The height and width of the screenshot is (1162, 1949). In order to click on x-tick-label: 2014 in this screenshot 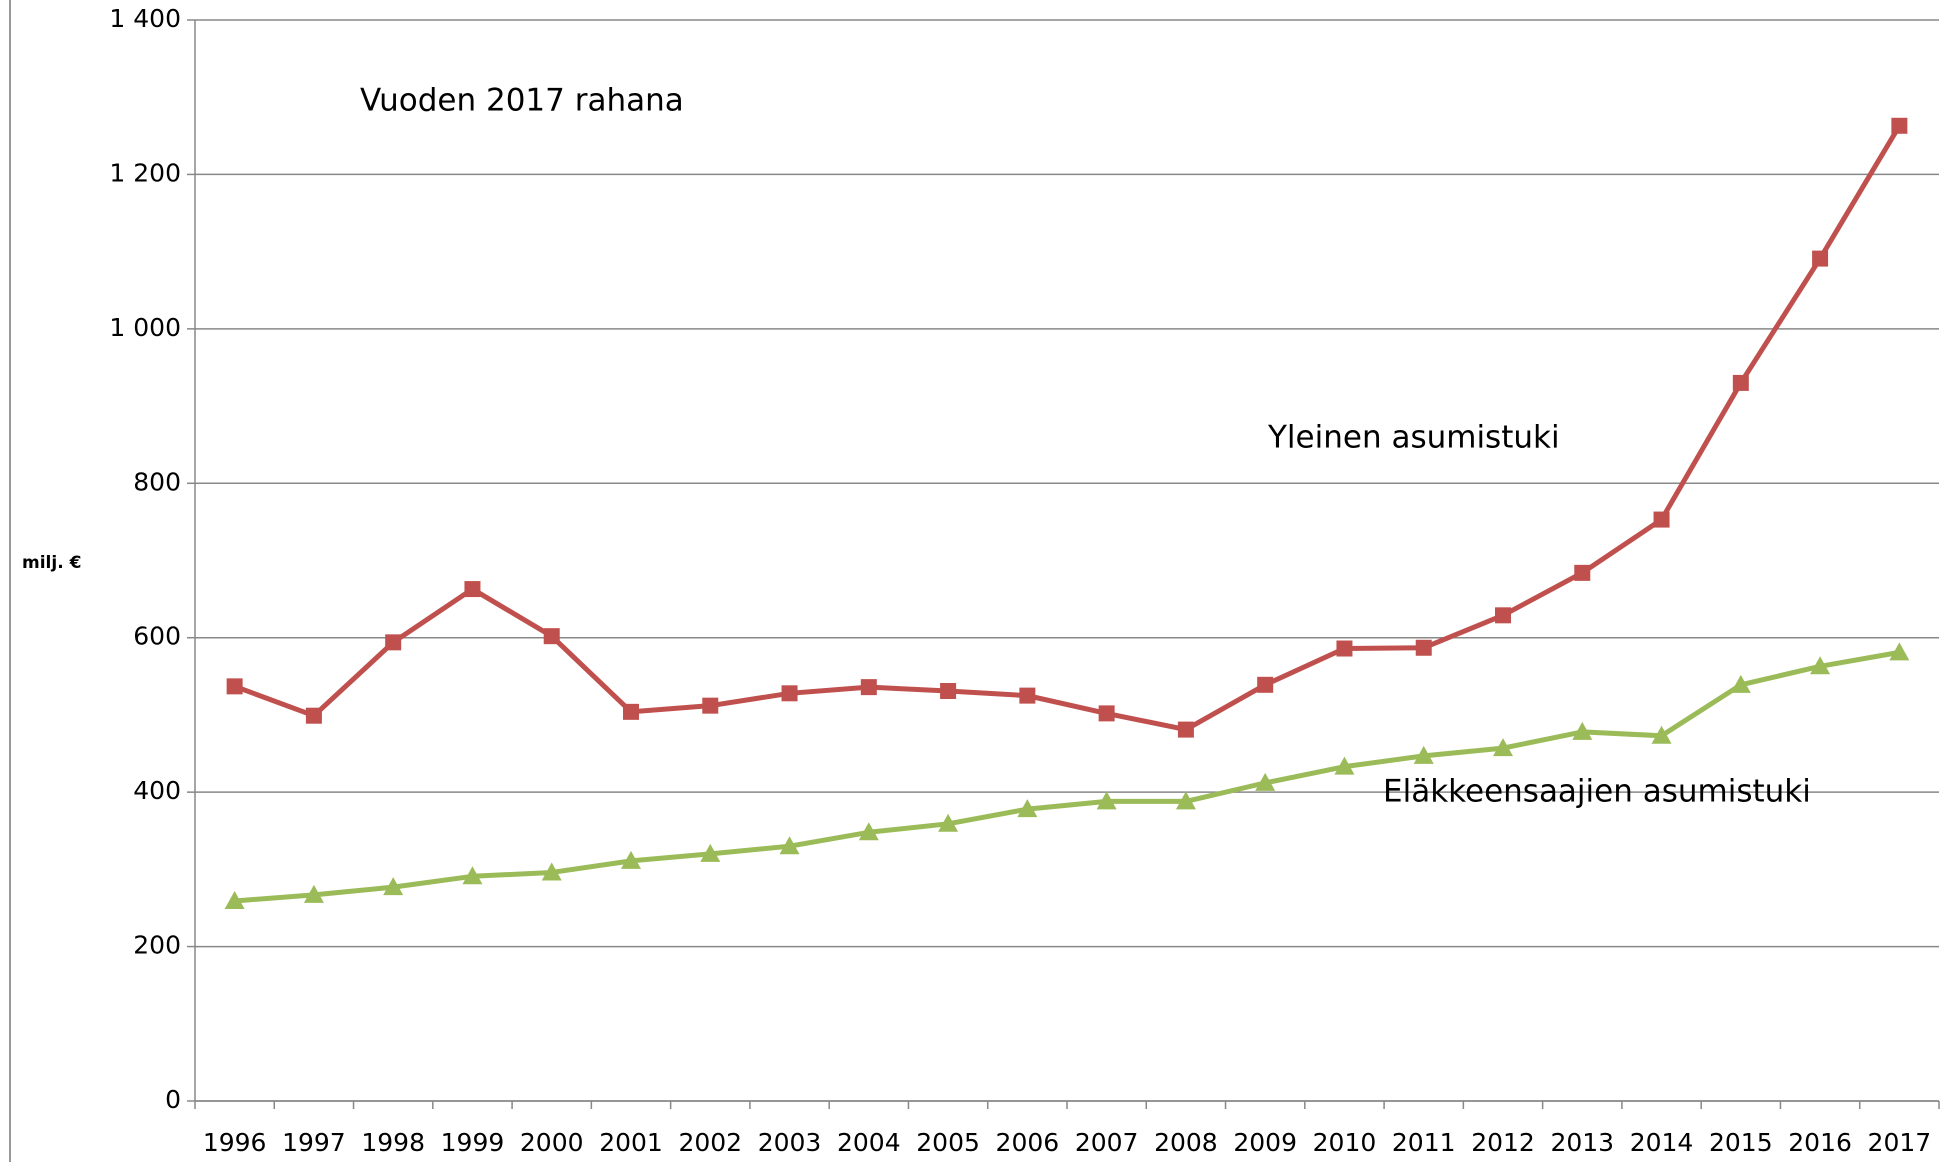, I will do `click(1662, 1142)`.